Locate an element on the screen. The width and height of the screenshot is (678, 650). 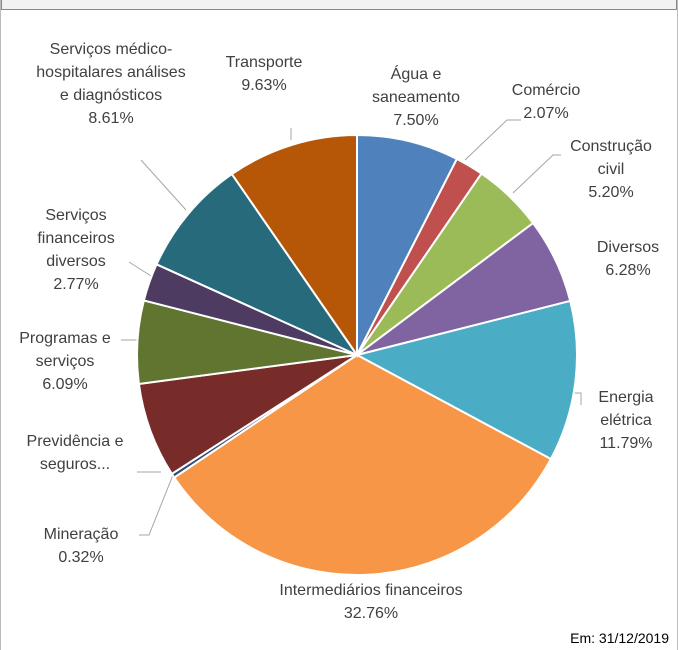
slice-label: Serviços financeiros diversos 2.77% is located at coordinates (76, 250).